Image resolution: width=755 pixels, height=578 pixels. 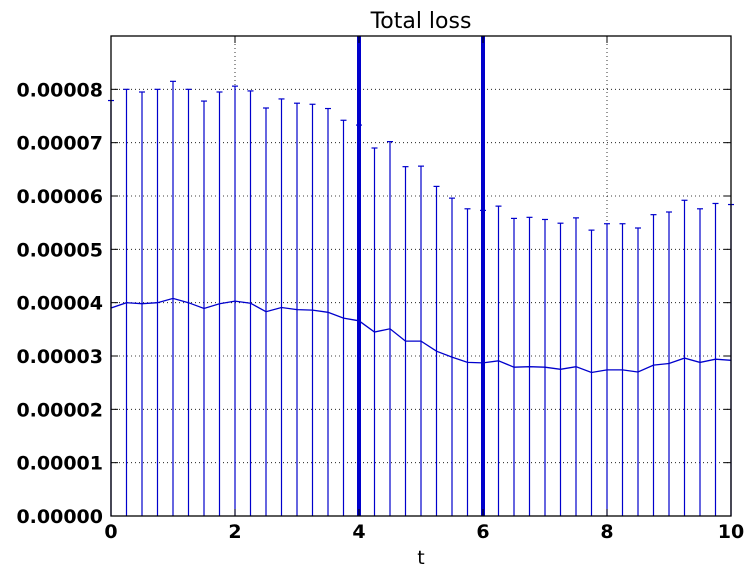 I want to click on series-line, so click(x=421, y=335).